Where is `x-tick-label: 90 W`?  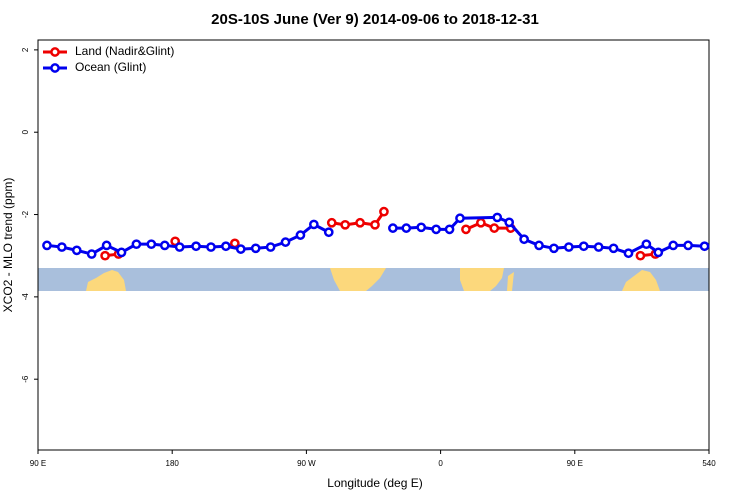
x-tick-label: 90 W is located at coordinates (306, 463).